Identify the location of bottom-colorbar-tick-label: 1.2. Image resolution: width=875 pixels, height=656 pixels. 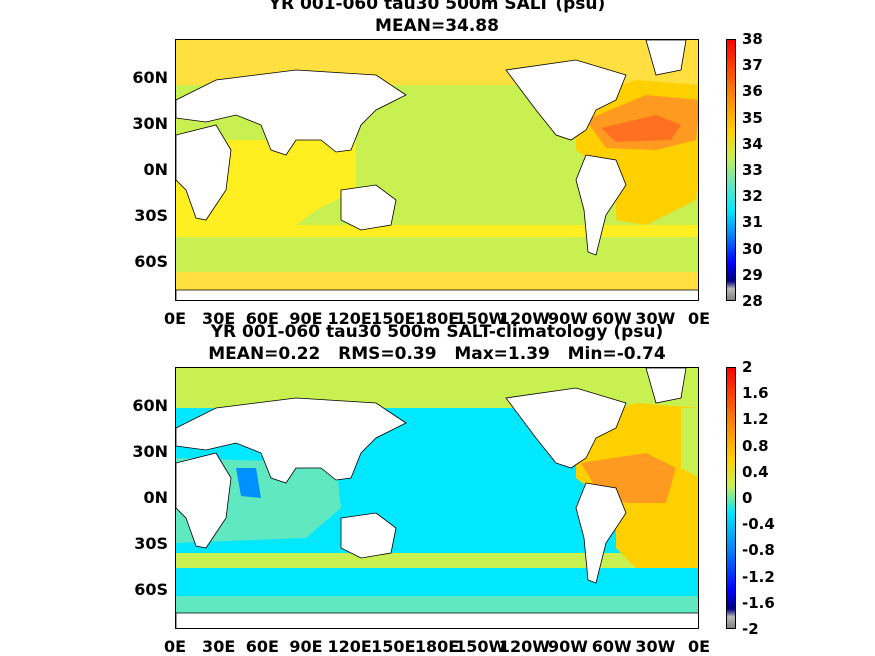
(755, 419).